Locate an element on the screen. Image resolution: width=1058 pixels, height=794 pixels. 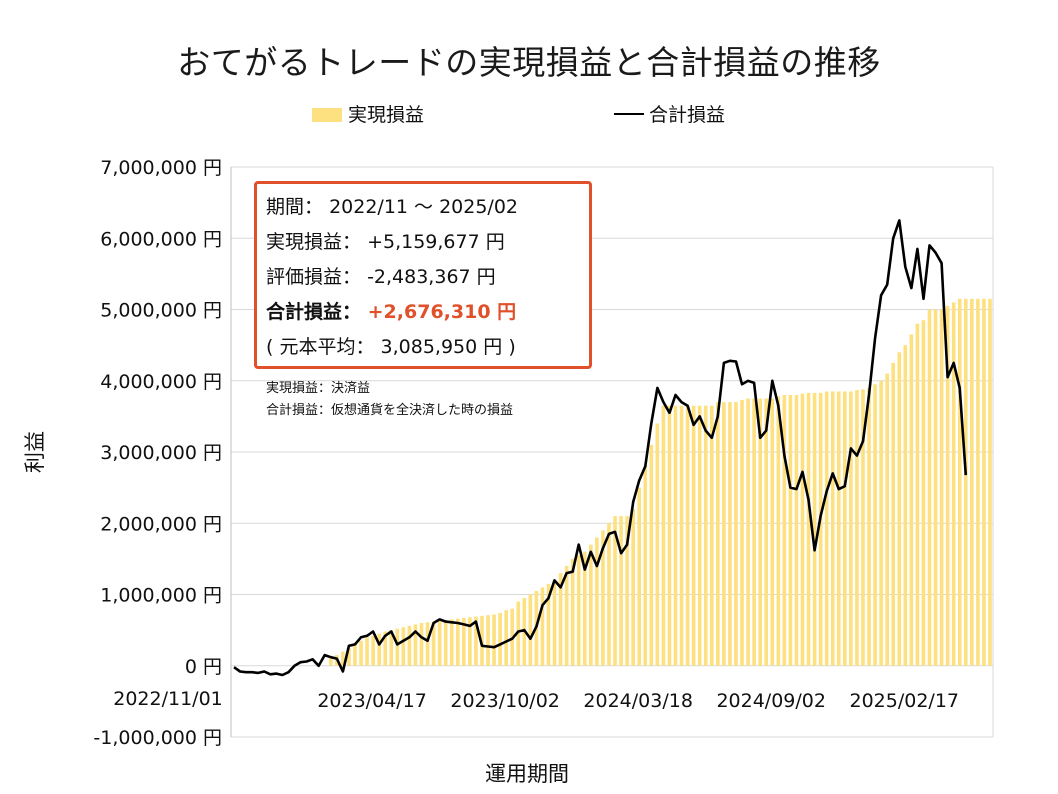
y-tick-label: -1,000,000 円 is located at coordinates (157, 738).